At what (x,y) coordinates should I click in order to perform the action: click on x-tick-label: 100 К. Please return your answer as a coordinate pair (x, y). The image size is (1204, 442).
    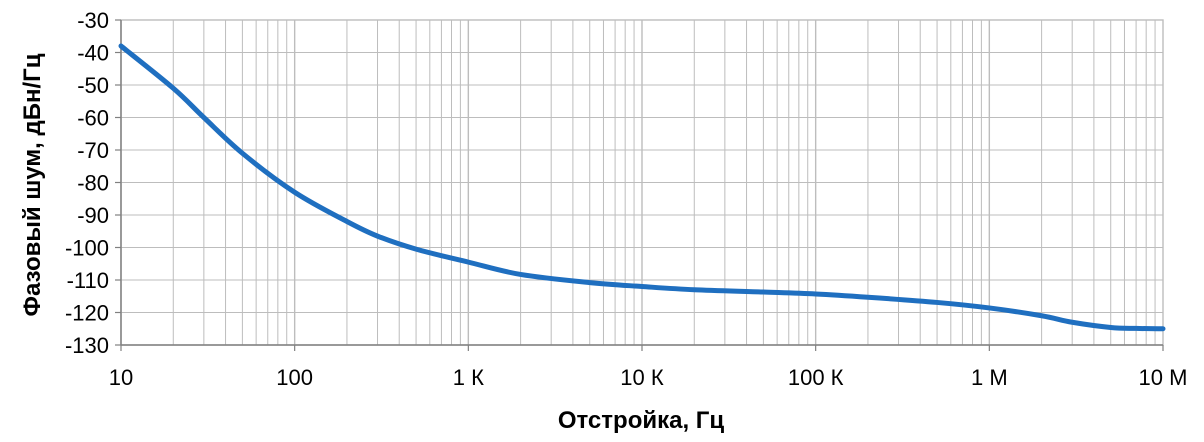
    Looking at the image, I should click on (816, 377).